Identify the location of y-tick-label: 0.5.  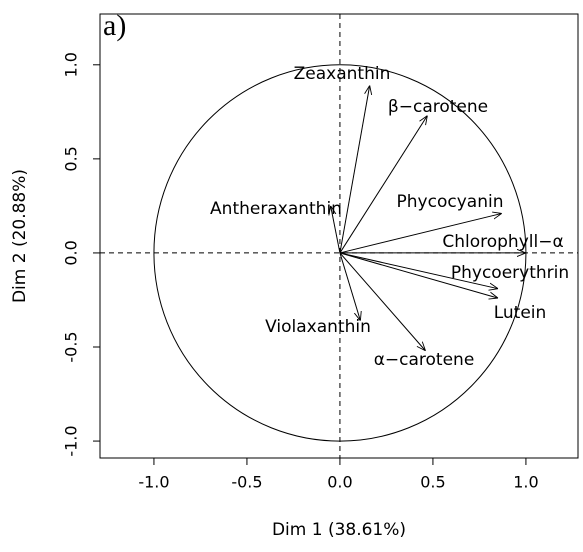
(71, 158).